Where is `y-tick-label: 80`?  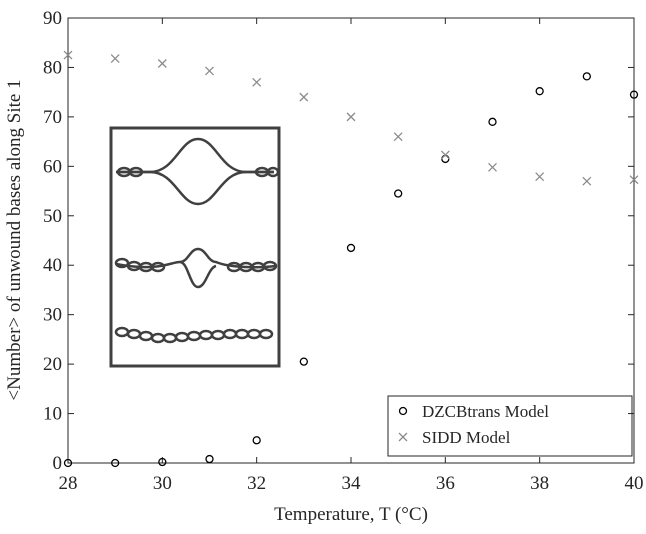 y-tick-label: 80 is located at coordinates (52, 67).